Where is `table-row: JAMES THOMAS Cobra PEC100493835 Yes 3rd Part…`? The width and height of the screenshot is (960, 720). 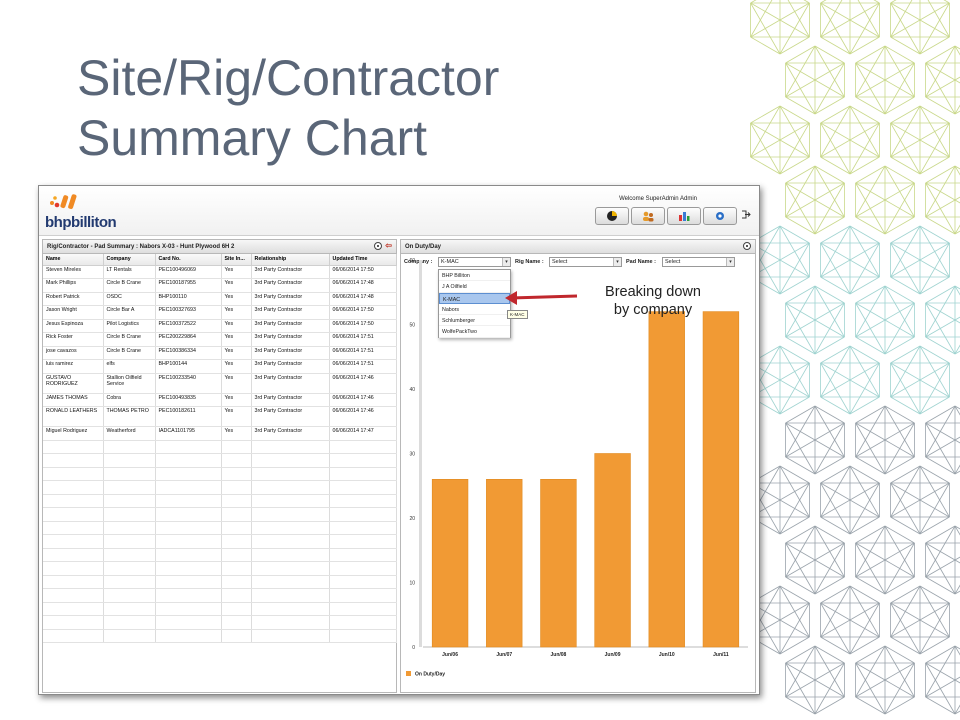 table-row: JAMES THOMAS Cobra PEC100493835 Yes 3rd Part… is located at coordinates (220, 400).